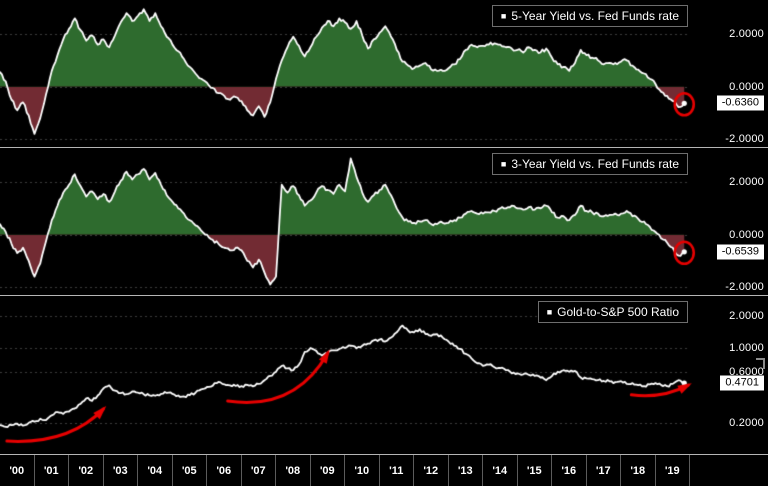 This screenshot has width=768, height=486. Describe the element at coordinates (638, 470) in the screenshot. I see `x-axis-label: '18` at that location.